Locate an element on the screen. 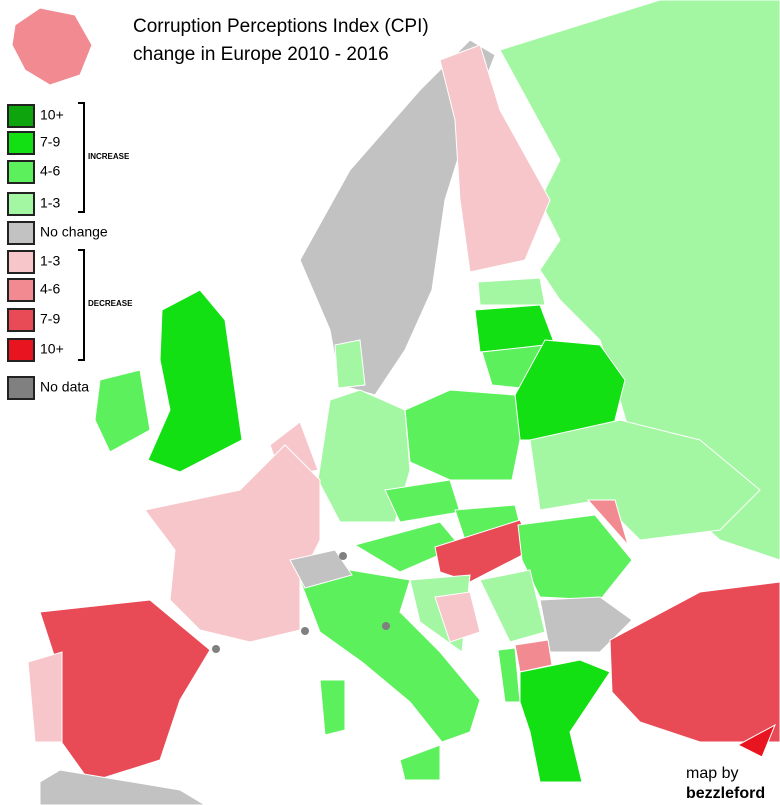 The height and width of the screenshot is (805, 780). legend-label: No change is located at coordinates (74, 232).